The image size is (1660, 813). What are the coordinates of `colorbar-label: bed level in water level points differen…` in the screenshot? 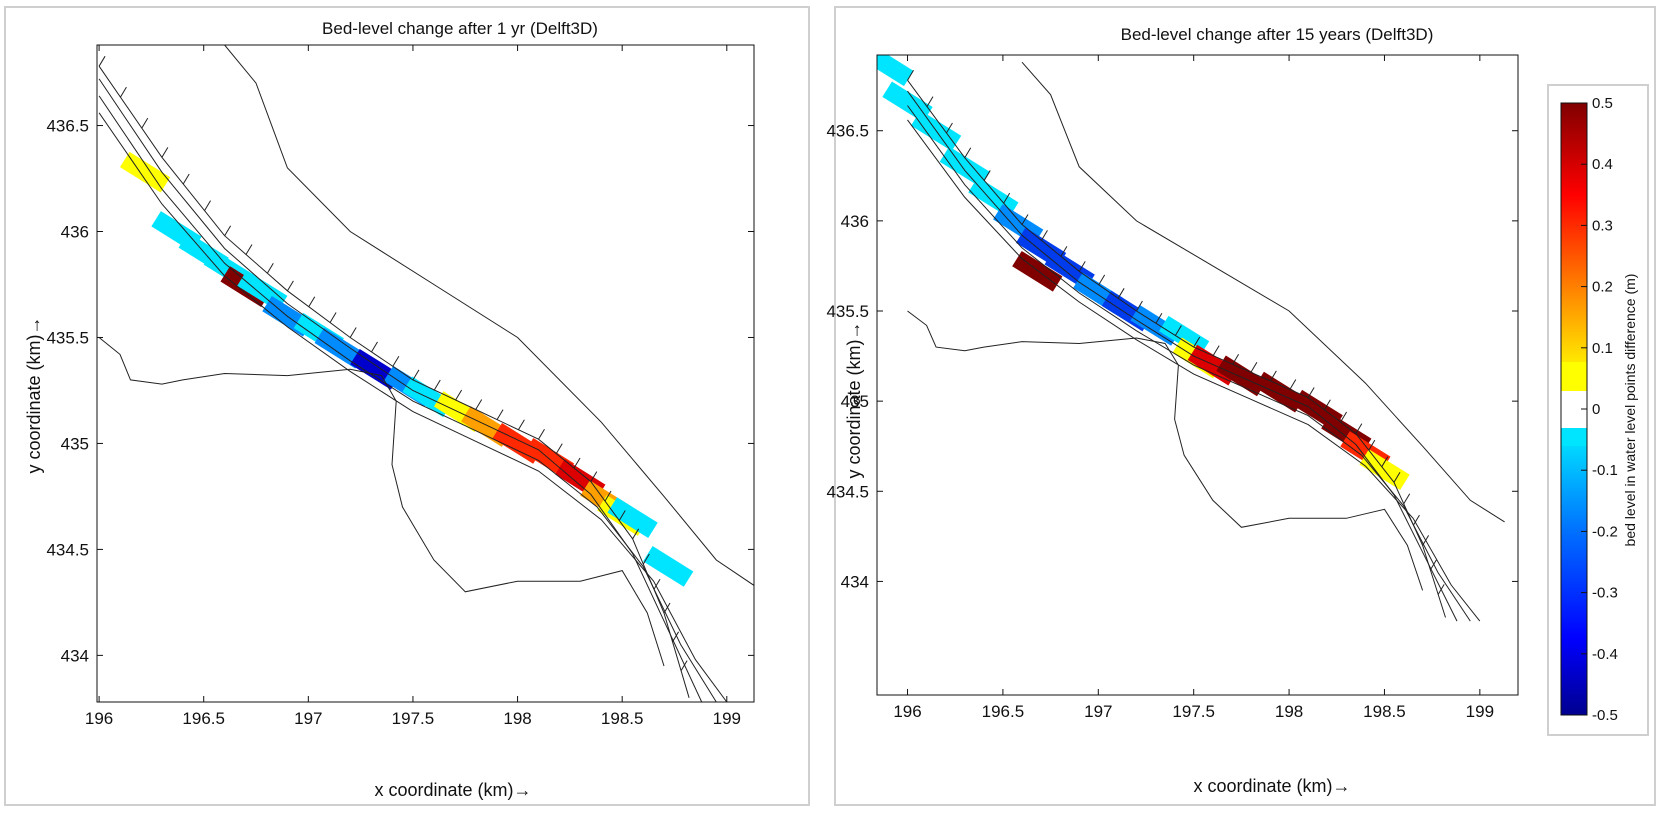 It's located at (1630, 410).